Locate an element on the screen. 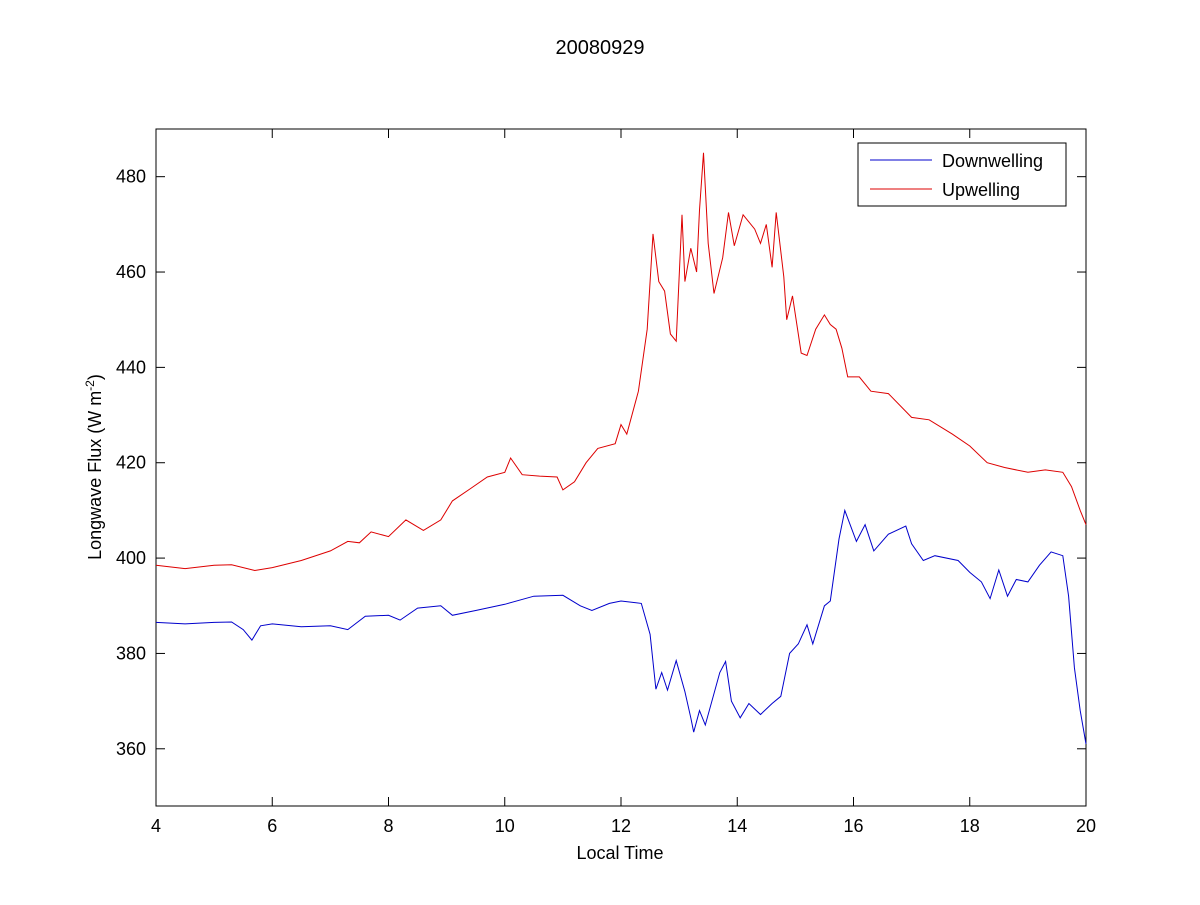 Image resolution: width=1200 pixels, height=905 pixels. legend: Downwelling Upwelling is located at coordinates (962, 174).